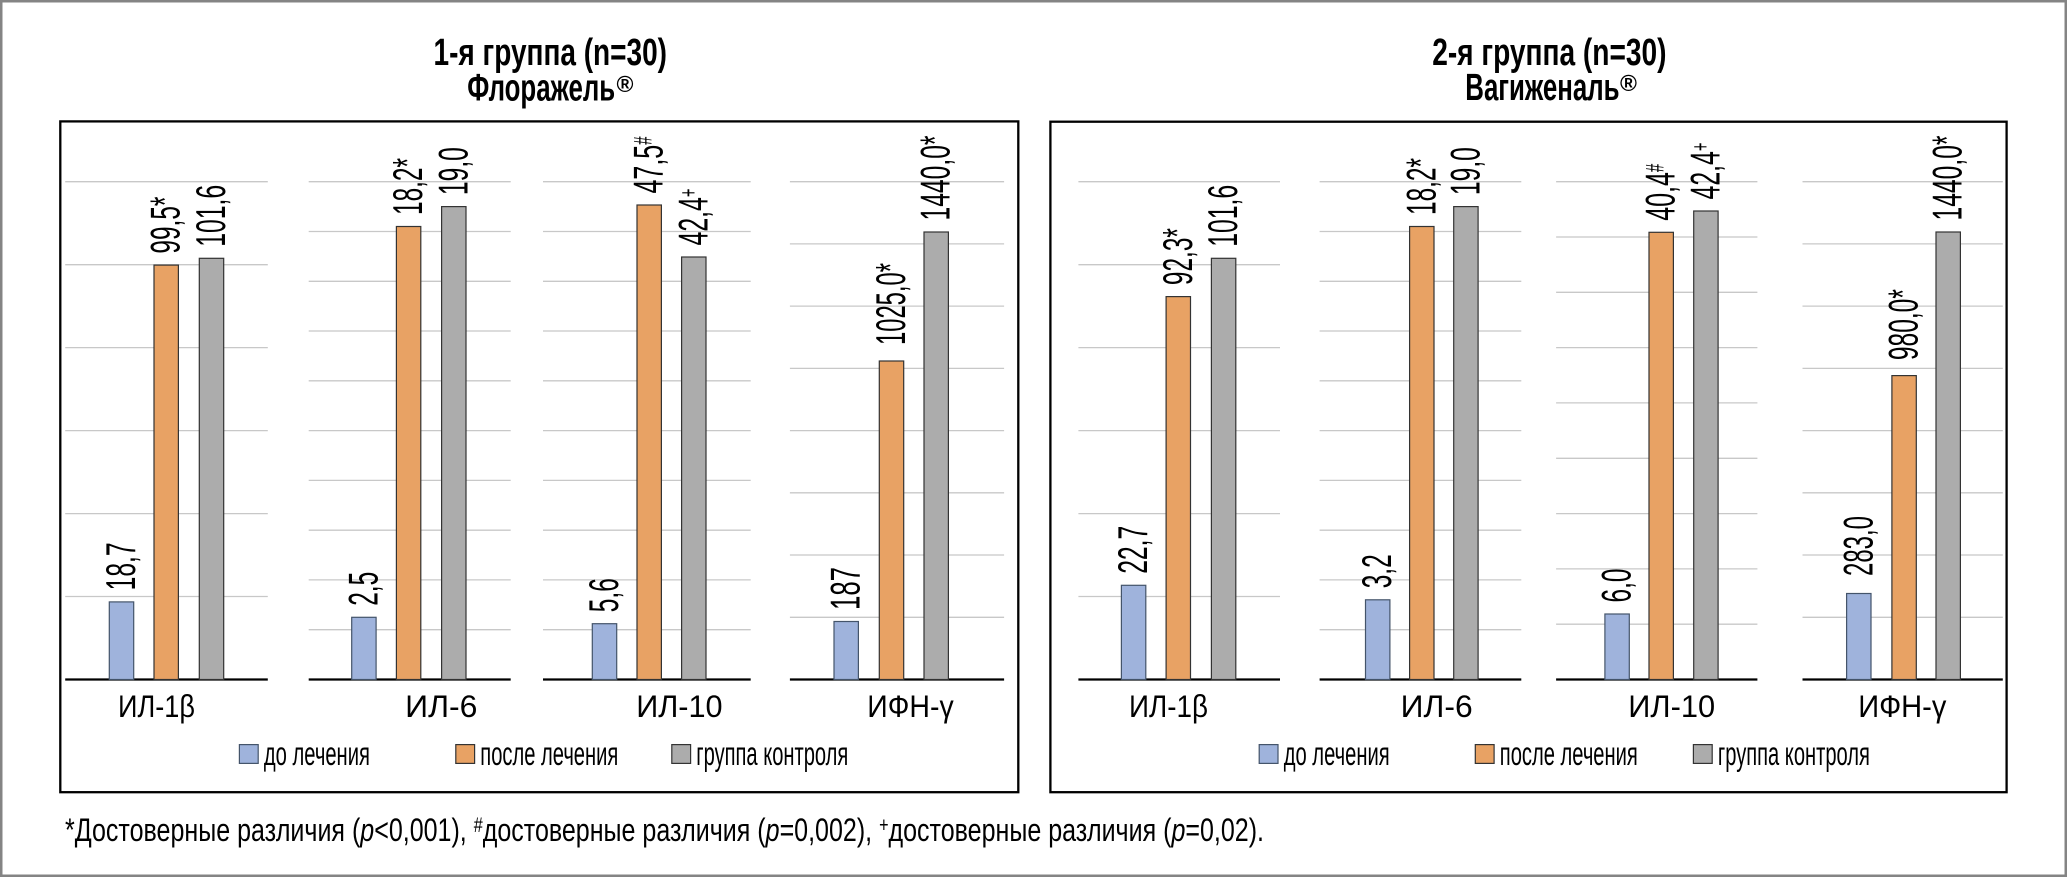 The height and width of the screenshot is (877, 2067). Describe the element at coordinates (1857, 546) in the screenshot. I see `svg-text: 283,0` at that location.